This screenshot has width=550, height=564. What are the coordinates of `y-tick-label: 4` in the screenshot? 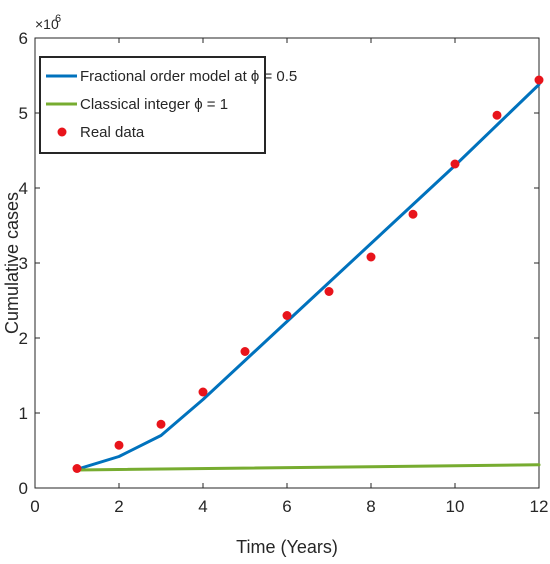 It's located at (23, 188).